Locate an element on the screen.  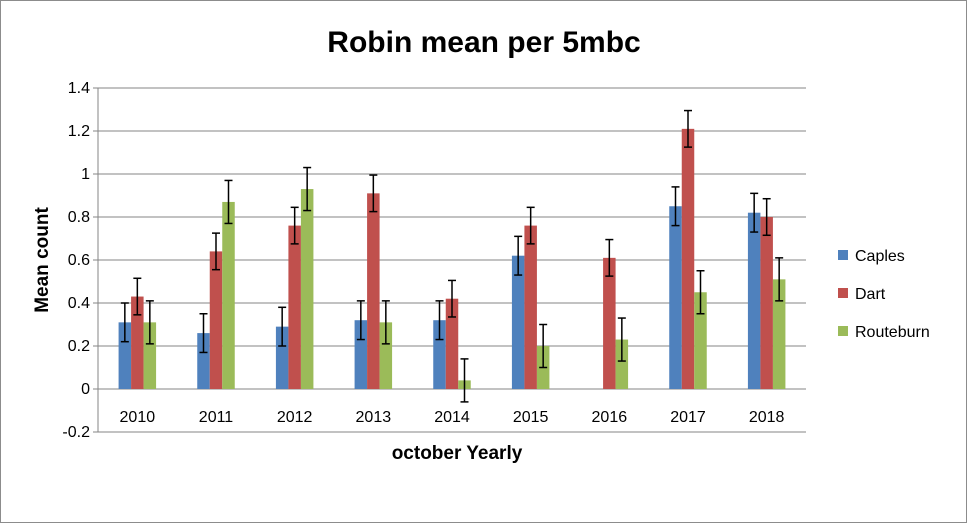
error-bar-caples-2018 is located at coordinates (754, 212).